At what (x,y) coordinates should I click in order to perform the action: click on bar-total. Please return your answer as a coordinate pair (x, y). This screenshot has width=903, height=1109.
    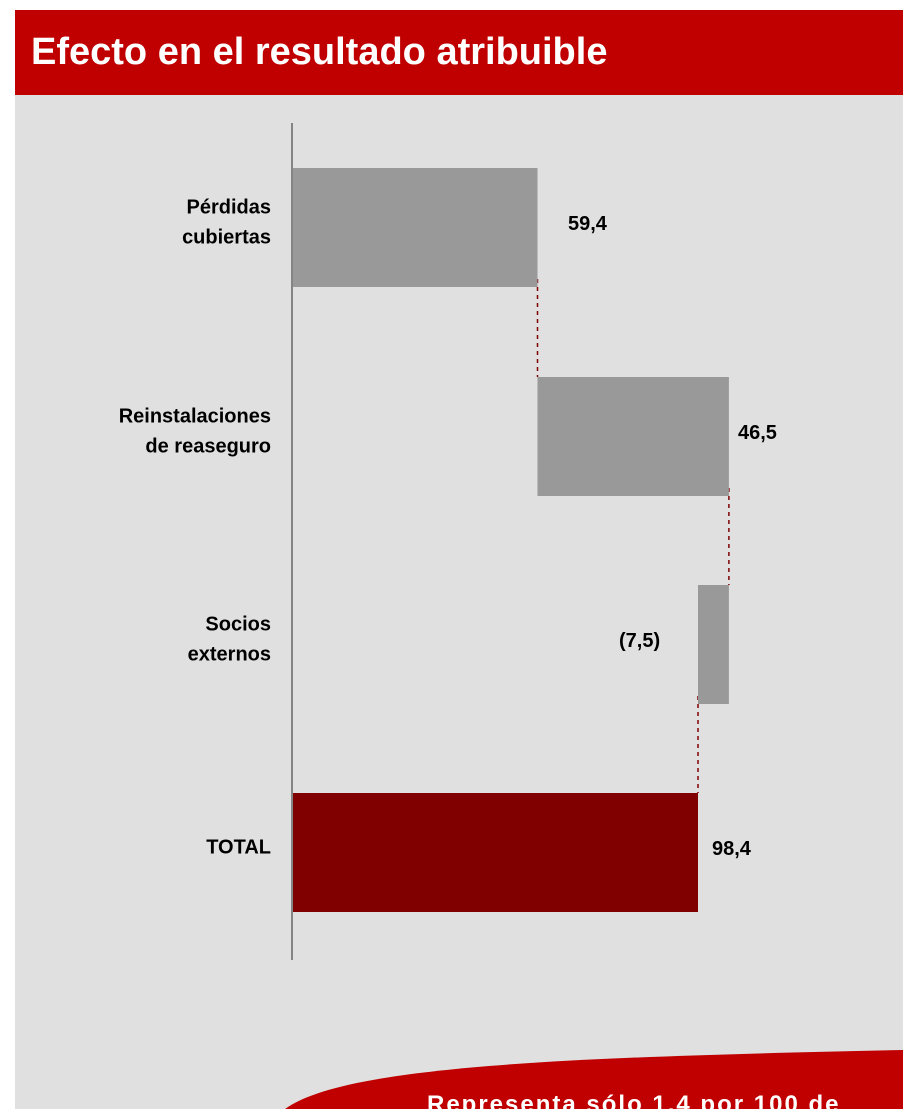
    Looking at the image, I should click on (495, 852).